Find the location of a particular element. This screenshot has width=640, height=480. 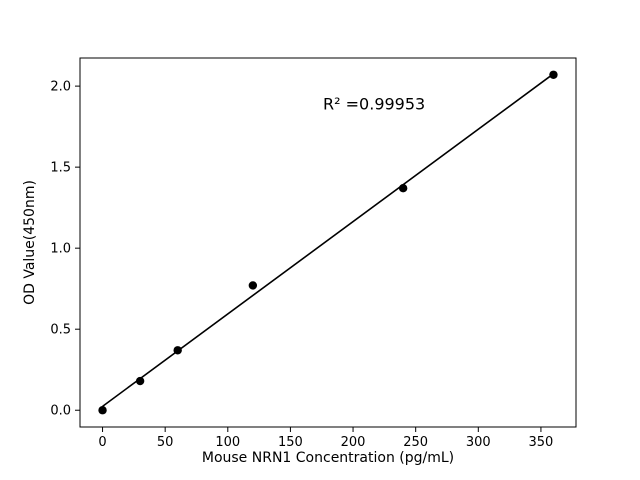

x-tick-label: 350 is located at coordinates (541, 442).